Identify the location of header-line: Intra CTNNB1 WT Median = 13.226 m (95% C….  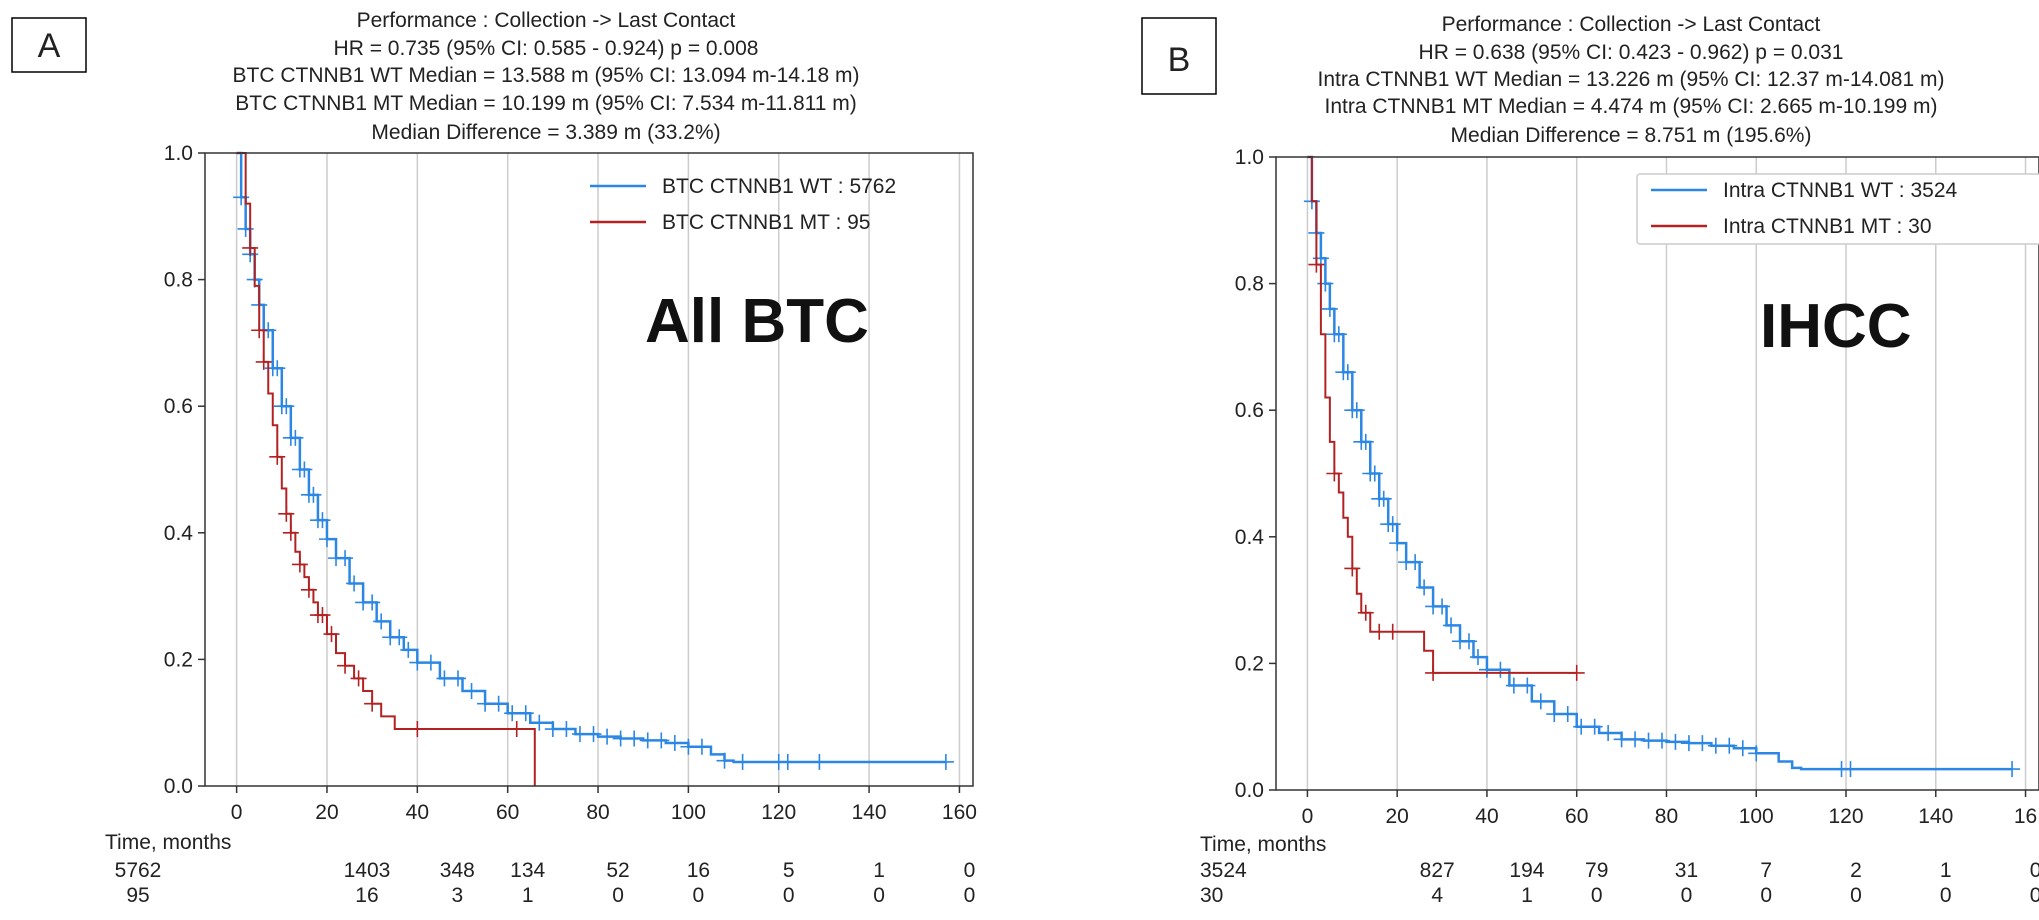
(1631, 79).